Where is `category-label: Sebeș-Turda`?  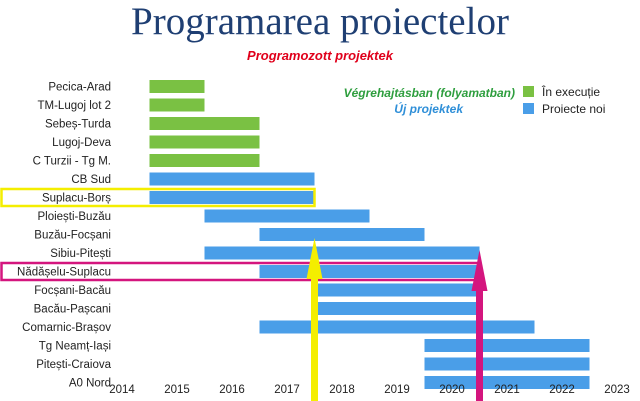
category-label: Sebeș-Turda is located at coordinates (78, 125).